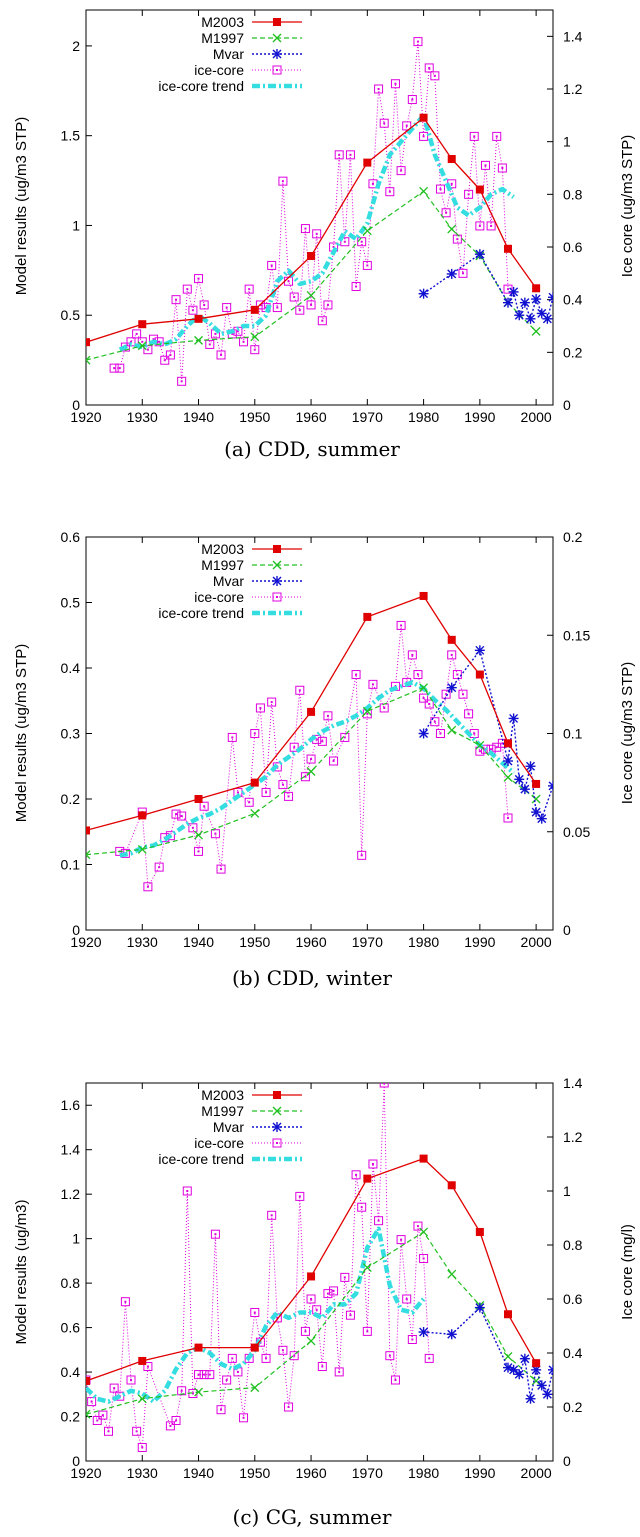 The width and height of the screenshot is (640, 1537). Describe the element at coordinates (198, 1473) in the screenshot. I see `x-tick-label: 1940` at that location.